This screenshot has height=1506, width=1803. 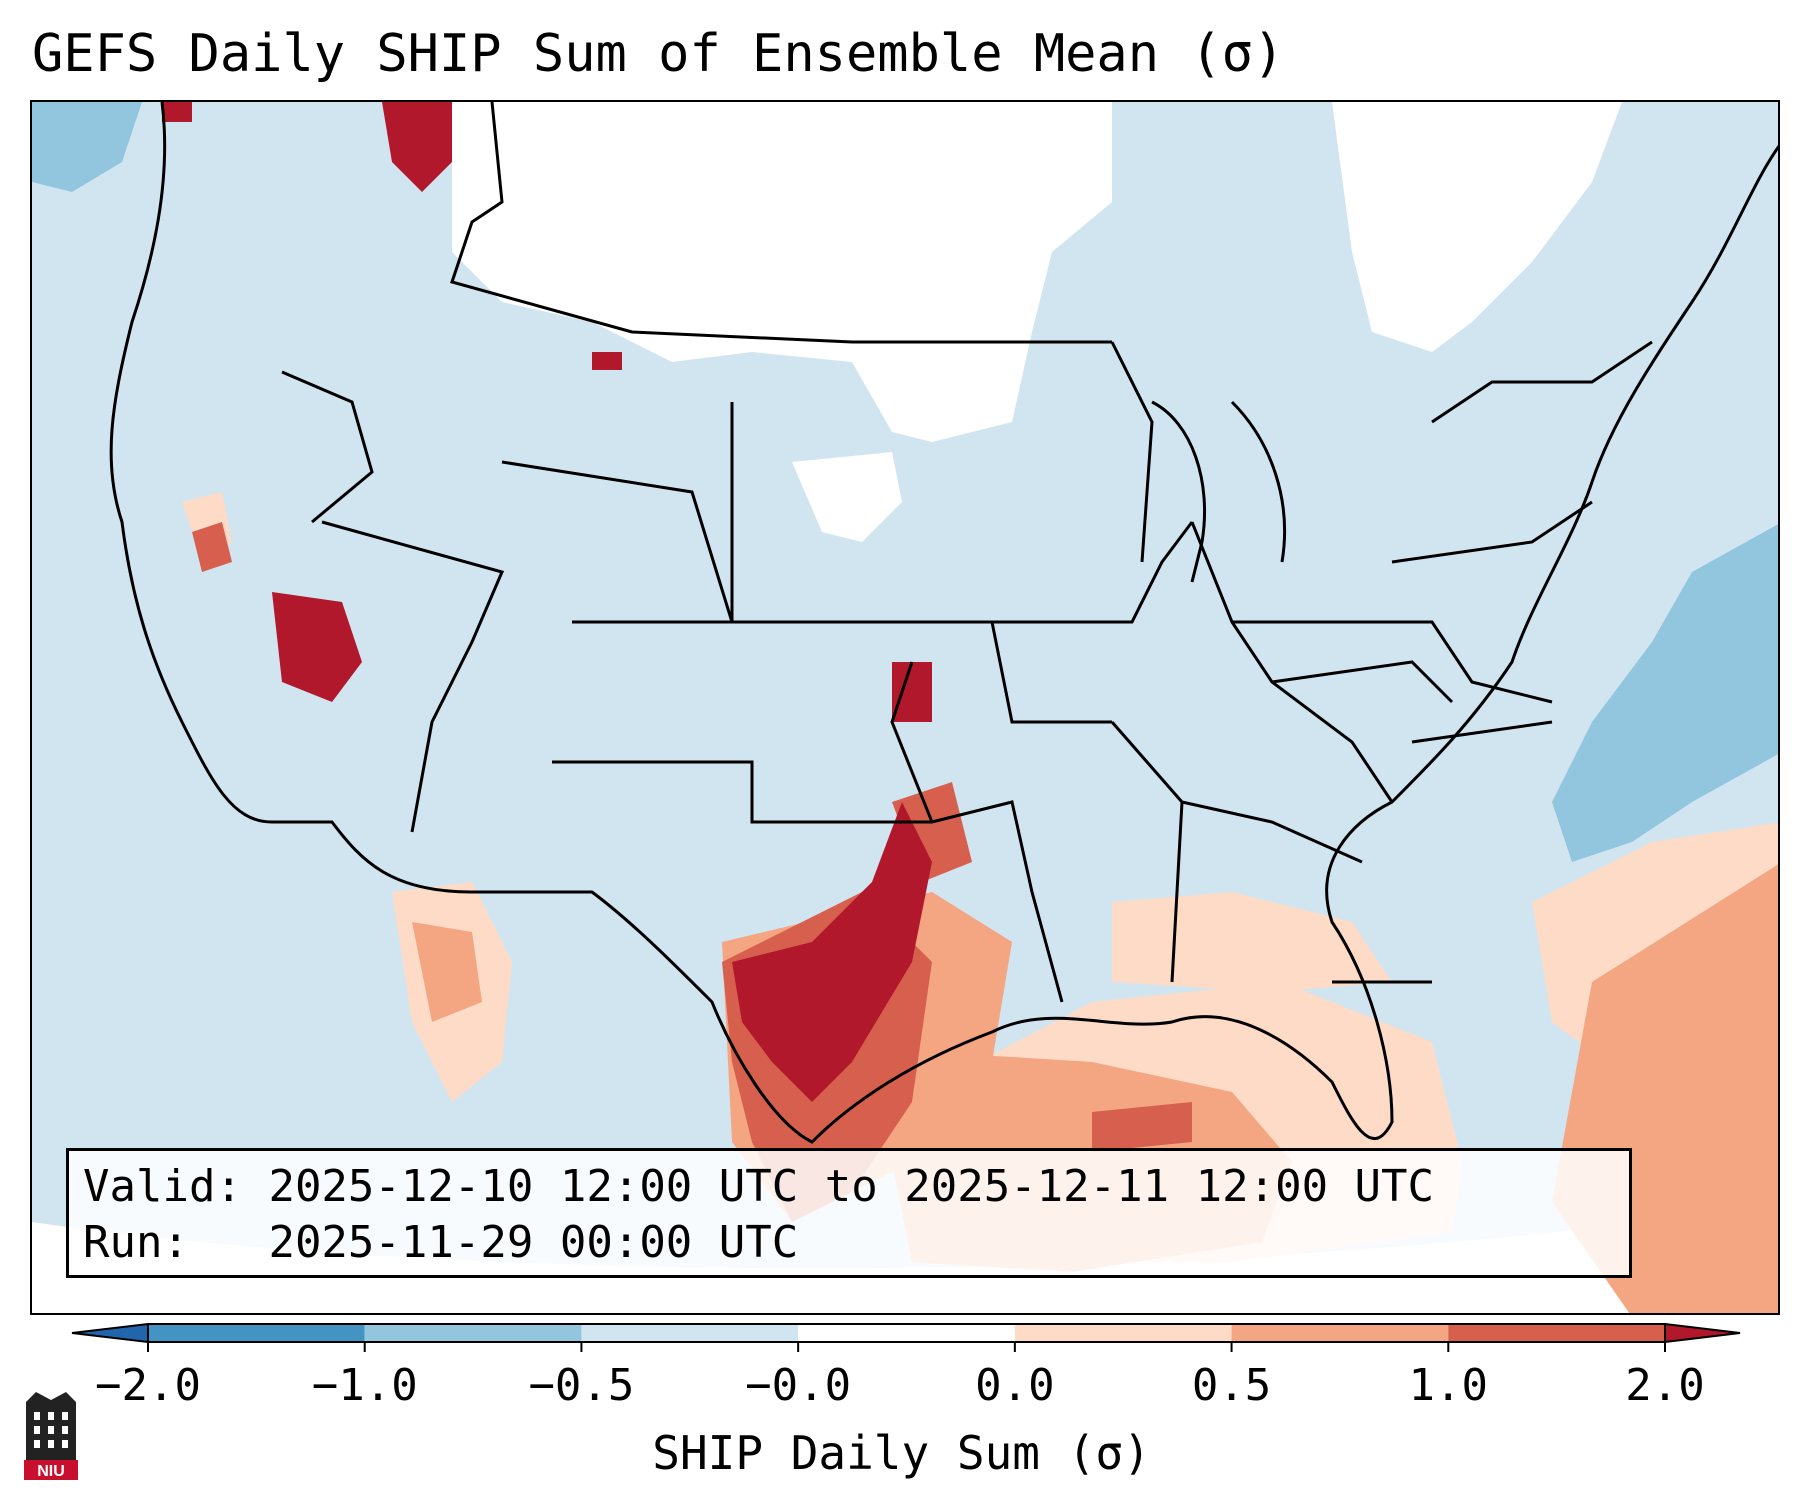 What do you see at coordinates (51, 1471) in the screenshot?
I see `niu-logo-text: NIU` at bounding box center [51, 1471].